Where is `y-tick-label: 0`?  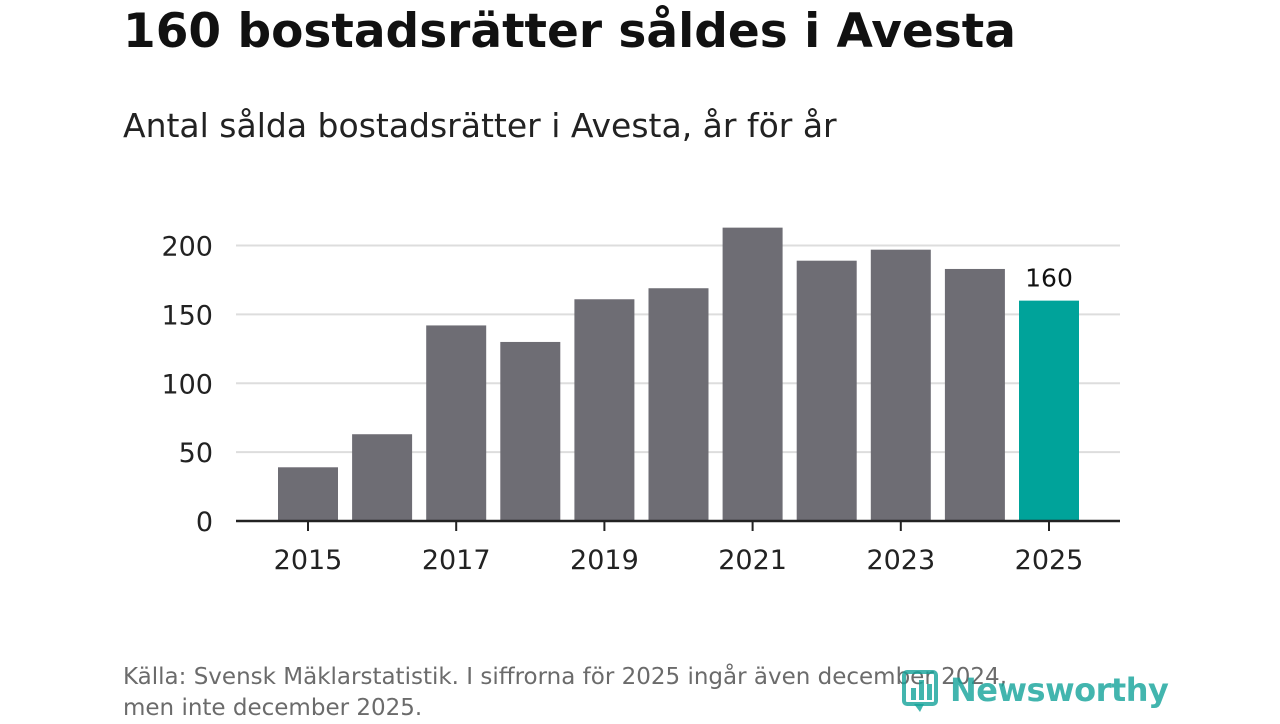 y-tick-label: 0 is located at coordinates (204, 522).